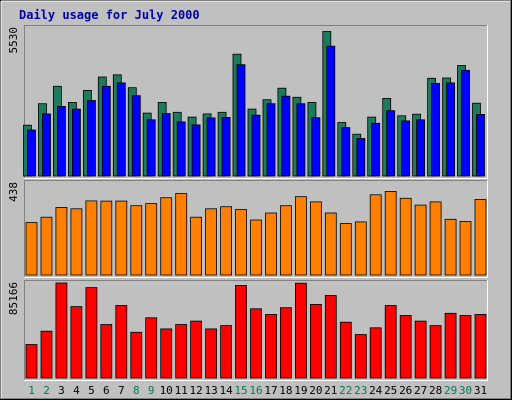 This screenshot has width=512, height=405. Describe the element at coordinates (255, 390) in the screenshot. I see `x-tick-label-16: 16` at that location.